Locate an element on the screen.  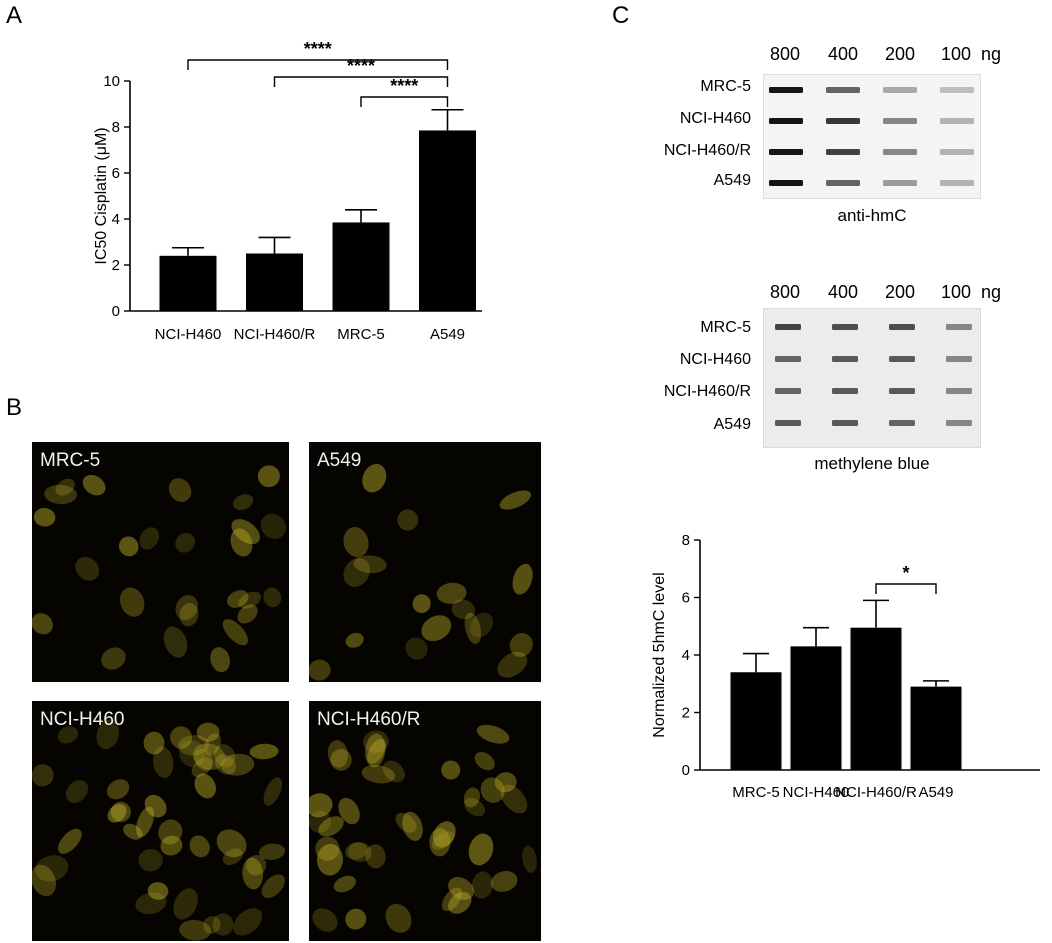
blot-caption: methylene blue is located at coordinates (872, 463).